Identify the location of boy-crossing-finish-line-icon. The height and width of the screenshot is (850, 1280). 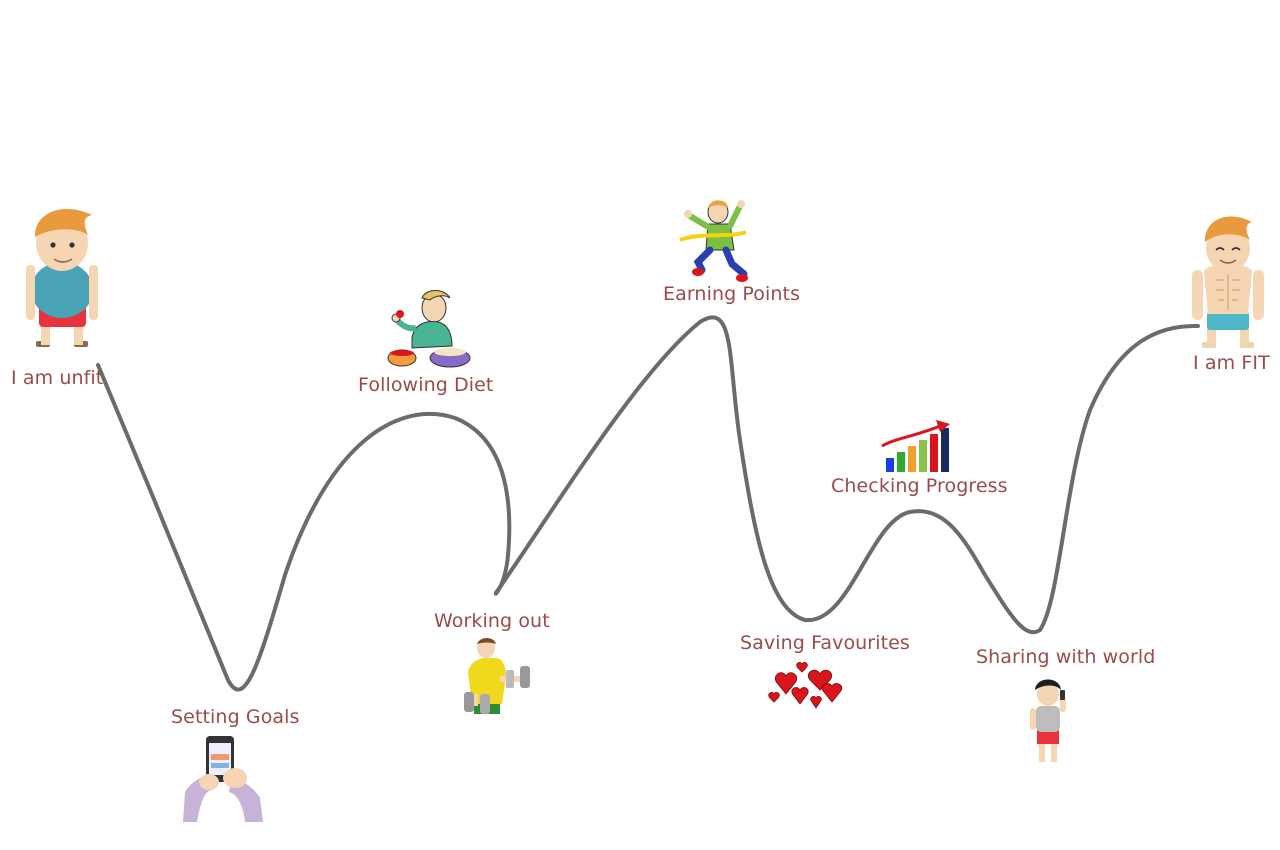
(714, 240).